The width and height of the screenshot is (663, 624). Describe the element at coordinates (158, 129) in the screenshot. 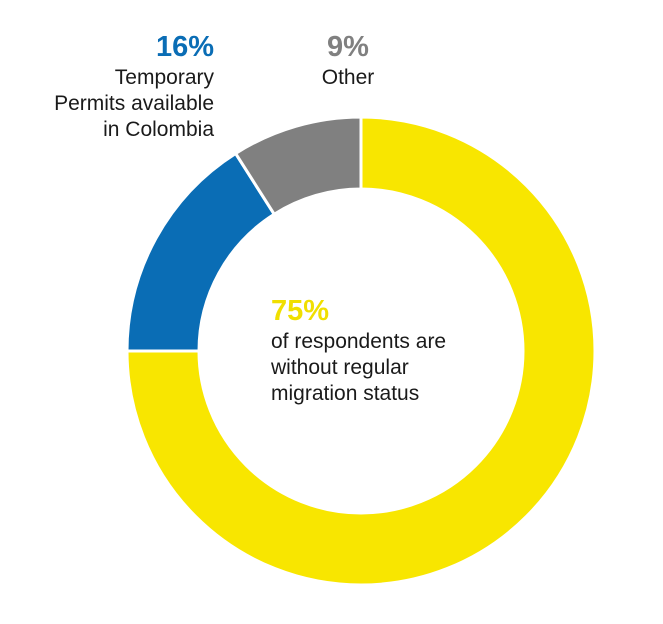

I see `blue-slice-desc-line-3: in Colombia` at that location.